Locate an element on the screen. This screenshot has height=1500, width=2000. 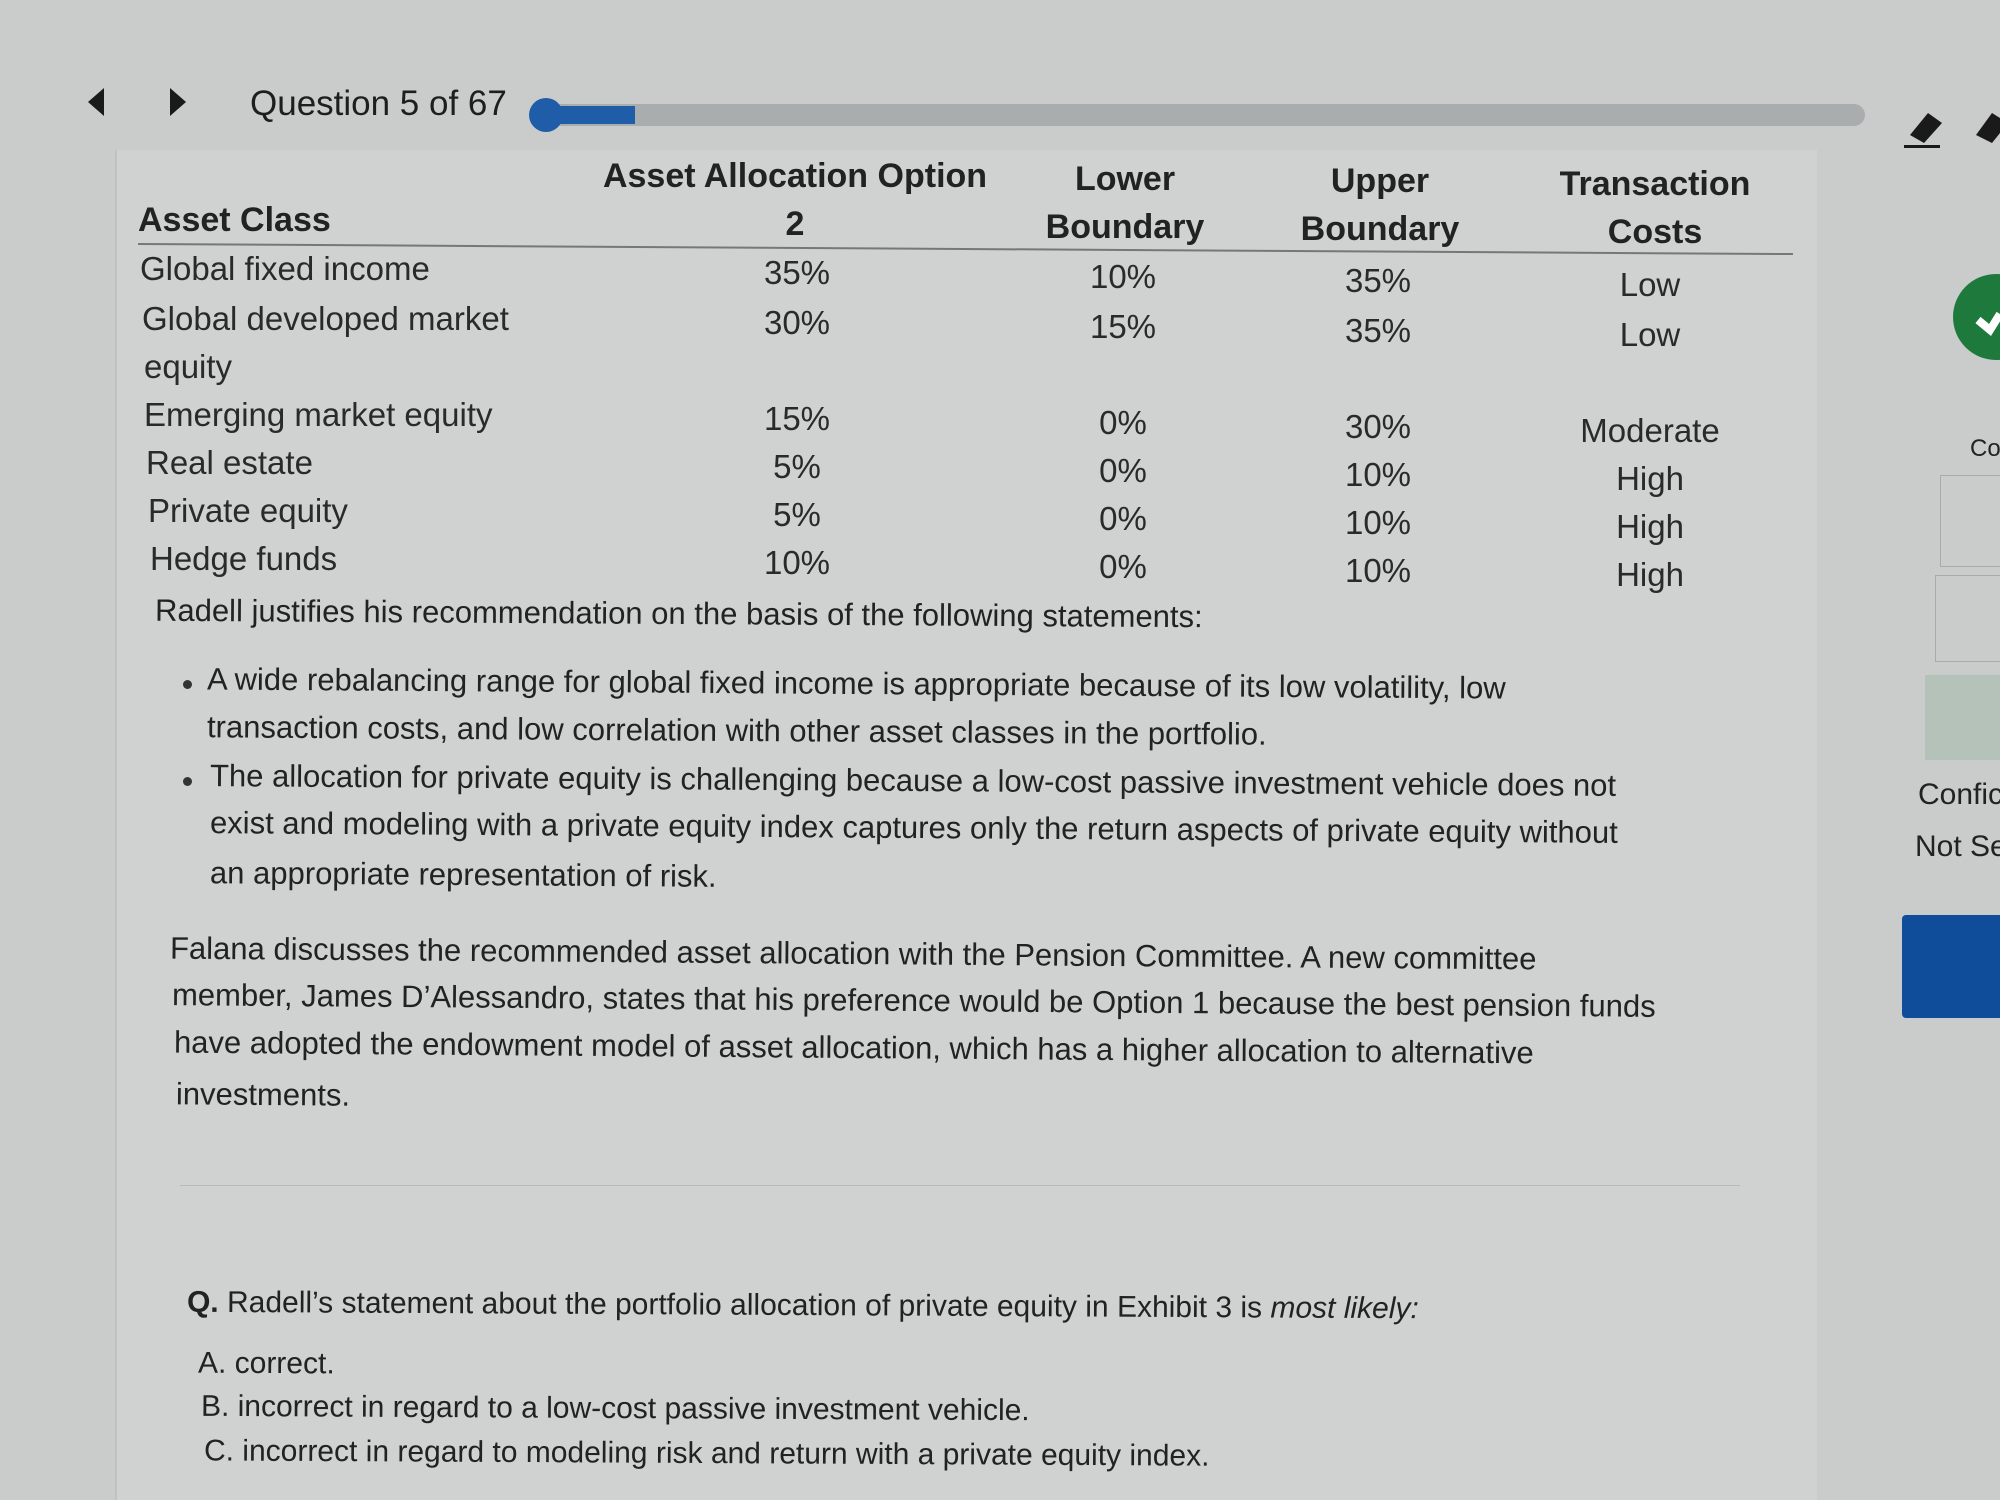
panel-label: Co is located at coordinates (1985, 448).